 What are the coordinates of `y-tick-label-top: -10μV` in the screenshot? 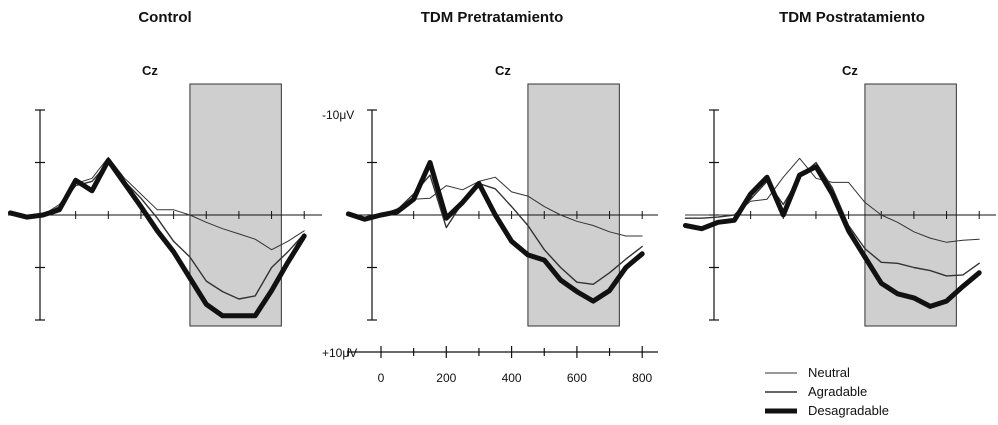 It's located at (338, 115).